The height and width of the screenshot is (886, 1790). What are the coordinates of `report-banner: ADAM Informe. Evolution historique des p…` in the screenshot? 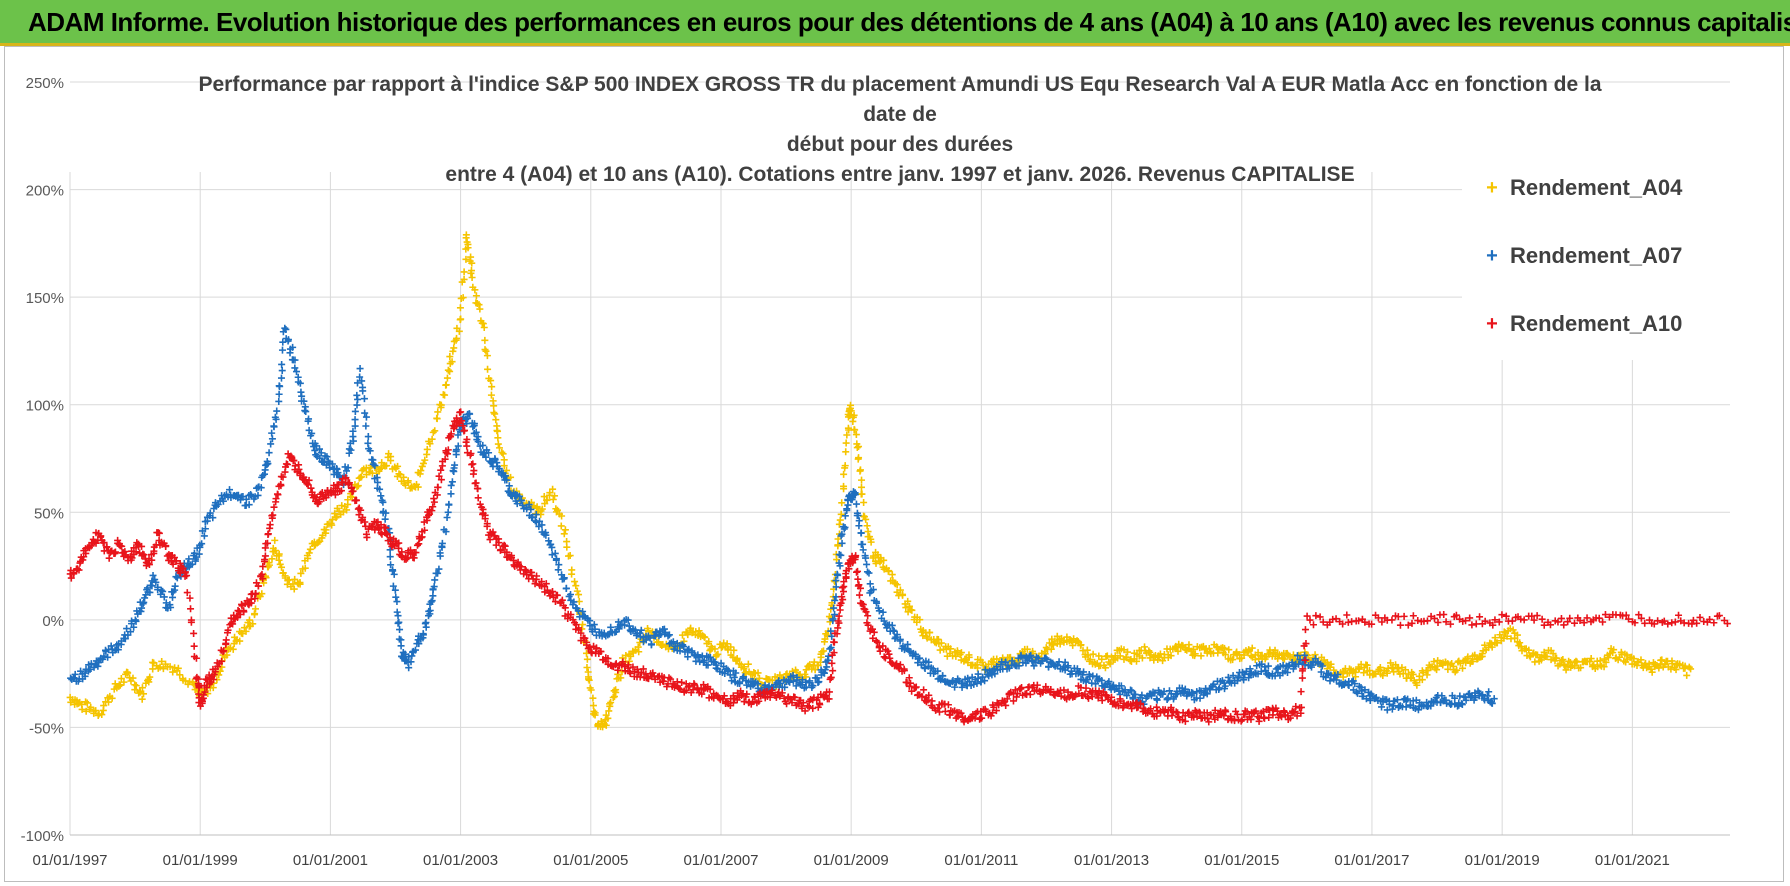 It's located at (895, 23).